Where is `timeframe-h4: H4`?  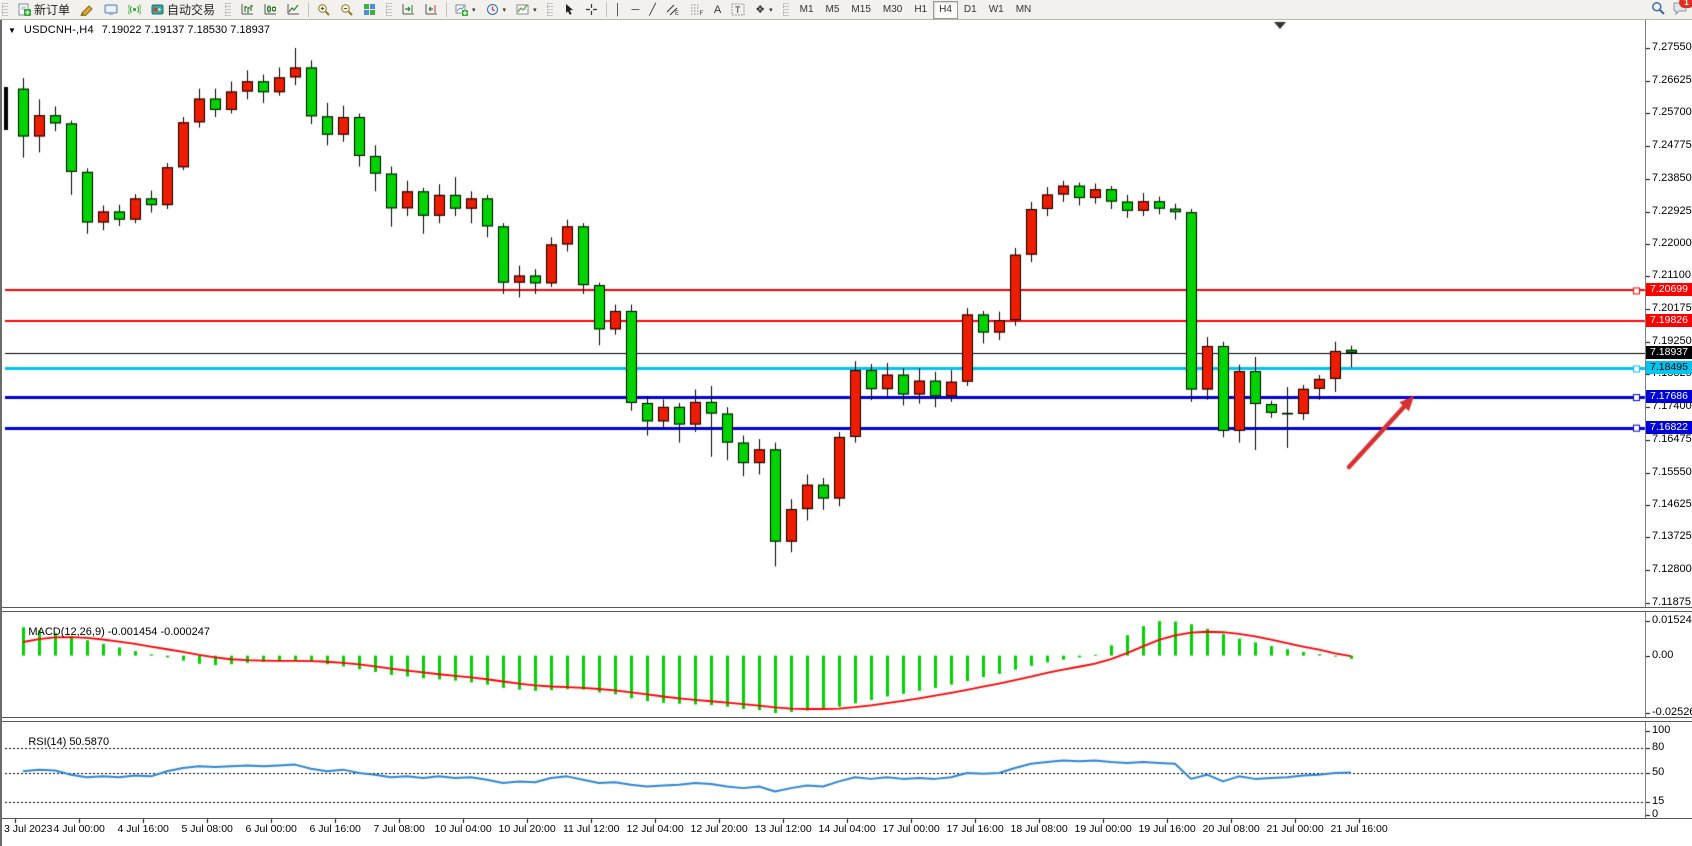
timeframe-h4: H4 is located at coordinates (945, 9).